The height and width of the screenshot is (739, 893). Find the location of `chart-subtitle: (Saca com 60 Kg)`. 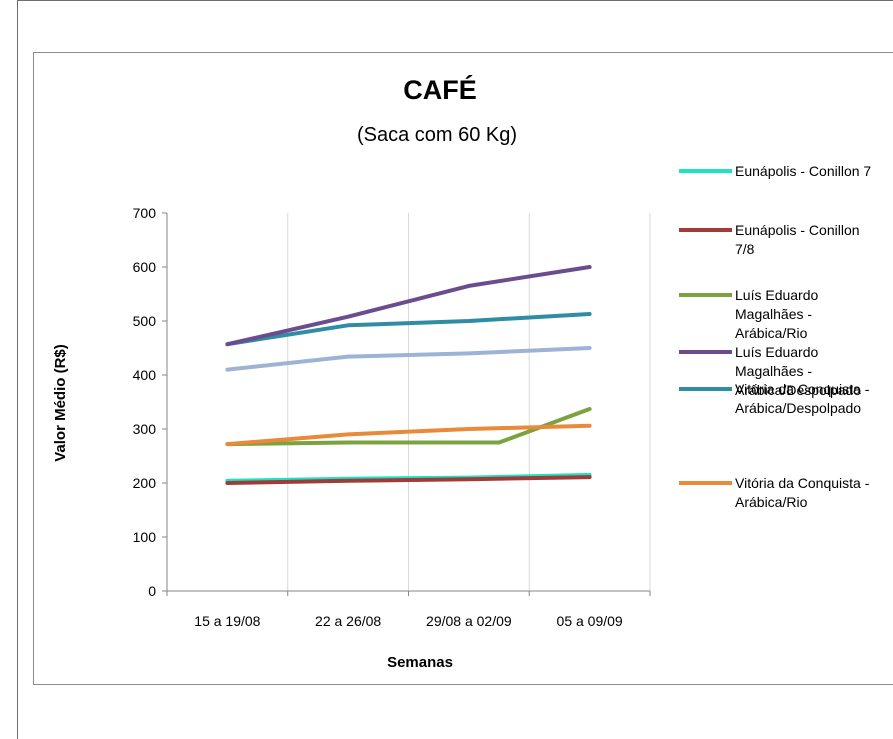

chart-subtitle: (Saca com 60 Kg) is located at coordinates (437, 135).